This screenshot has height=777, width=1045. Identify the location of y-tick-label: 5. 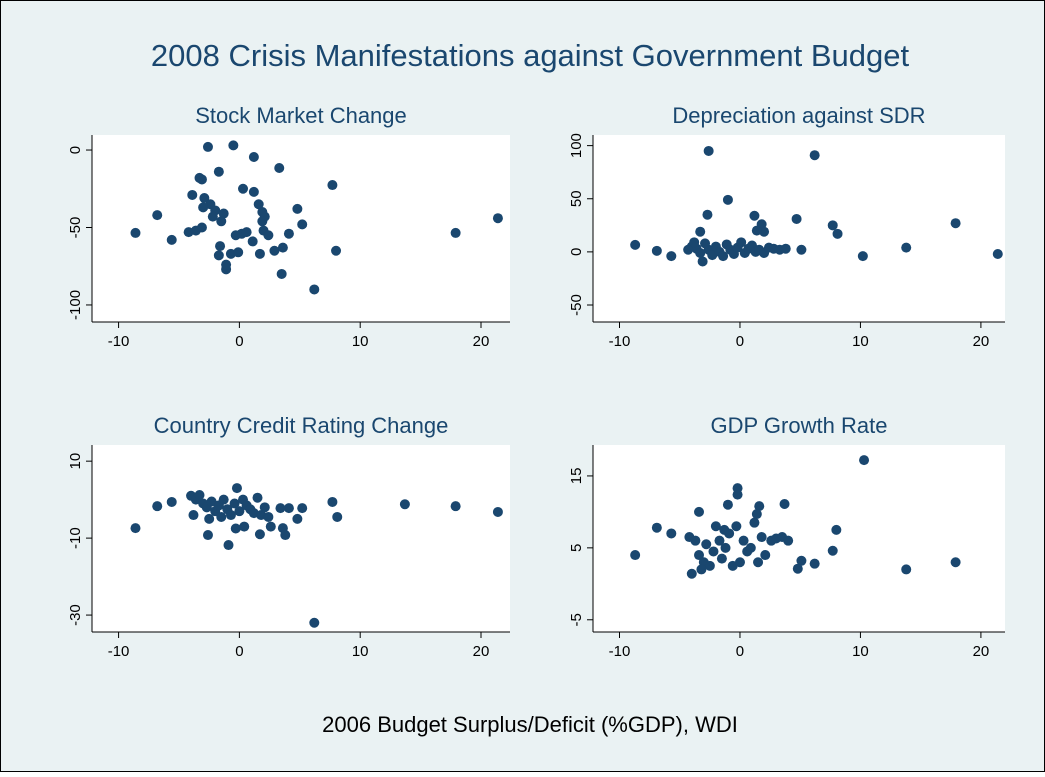
(576, 548).